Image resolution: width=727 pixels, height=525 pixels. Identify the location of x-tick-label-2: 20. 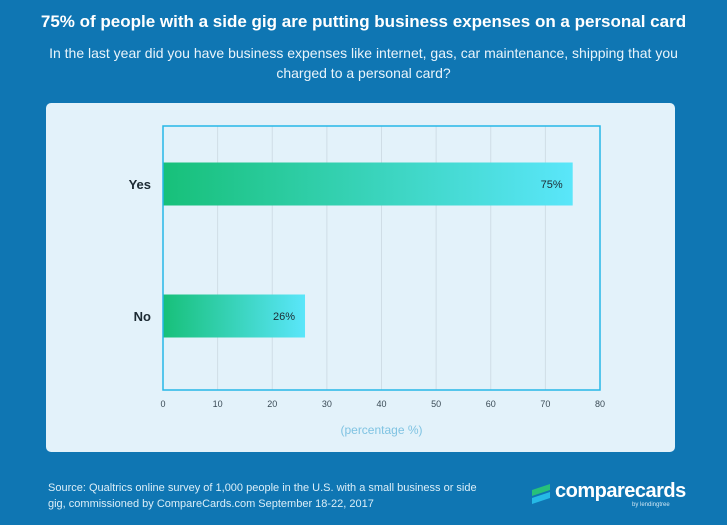
(272, 404).